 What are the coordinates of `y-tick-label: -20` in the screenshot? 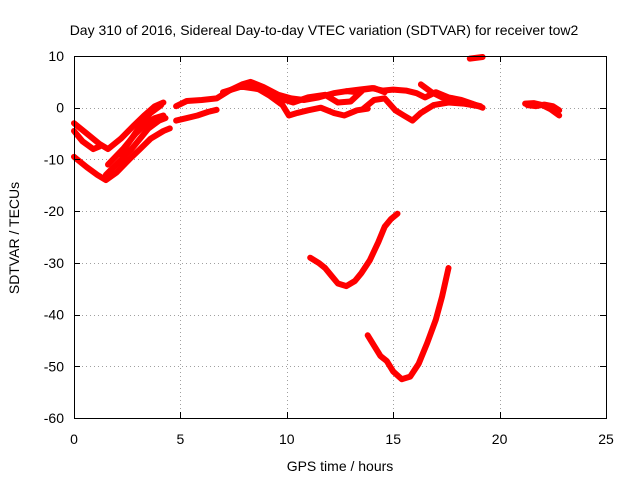 It's located at (54, 211).